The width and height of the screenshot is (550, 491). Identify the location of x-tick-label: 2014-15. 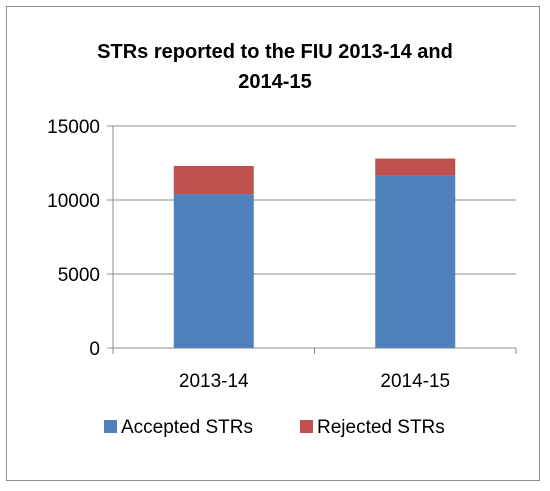
(415, 381).